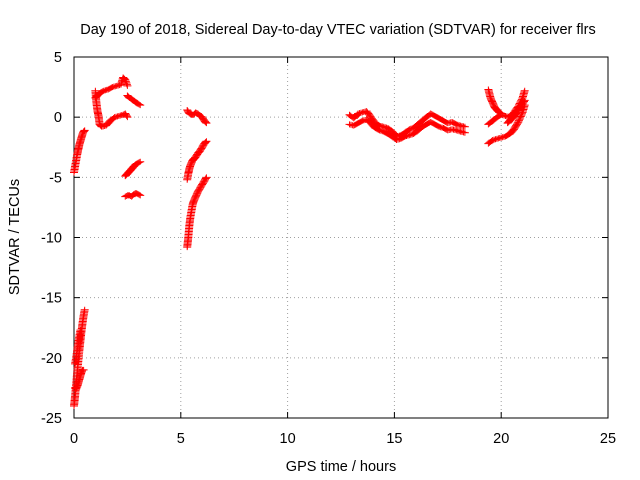 This screenshot has height=480, width=640. I want to click on y-tick-label: -20, so click(51, 359).